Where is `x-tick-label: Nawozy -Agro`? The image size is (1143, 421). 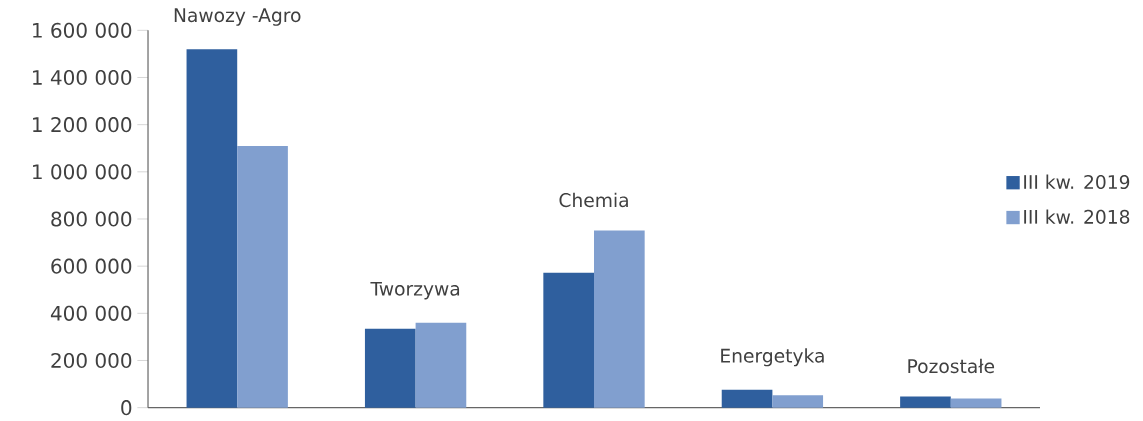
x-tick-label: Nawozy -Agro is located at coordinates (237, 17).